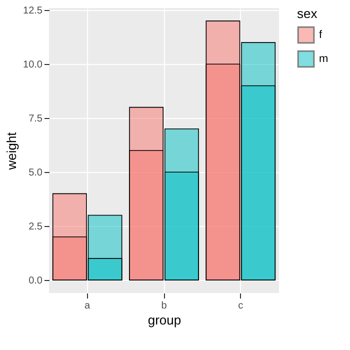  I want to click on legend-label: f, so click(321, 35).